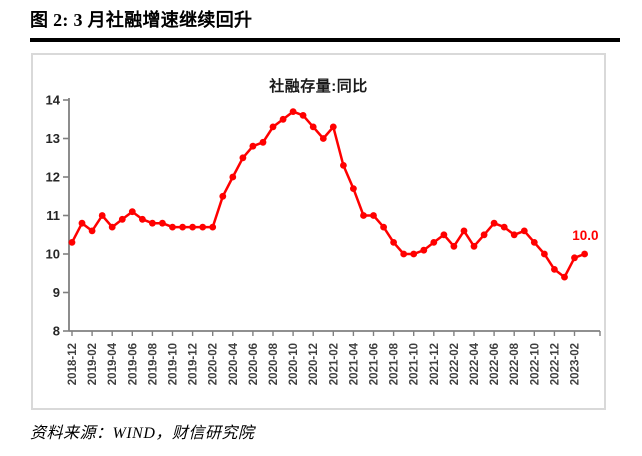 Image resolution: width=642 pixels, height=456 pixels. I want to click on y-tick-label: 9, so click(56, 292).